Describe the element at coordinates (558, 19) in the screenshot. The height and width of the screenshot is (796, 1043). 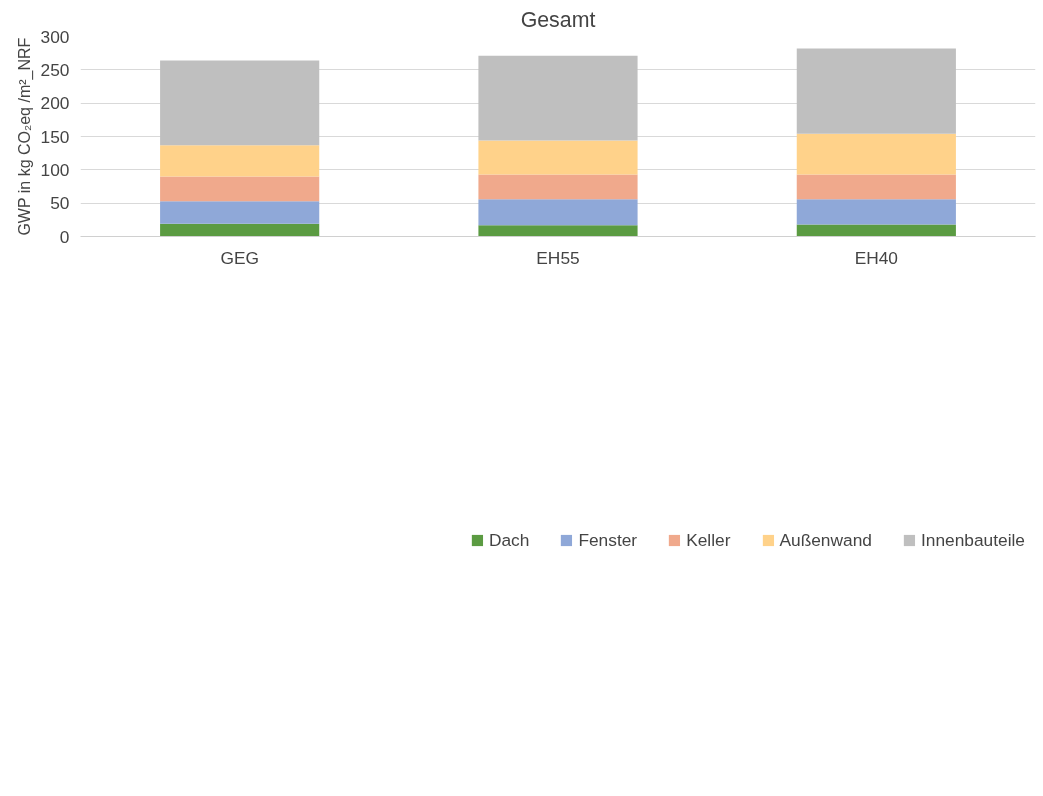
I see `chart-title: Gesamt` at that location.